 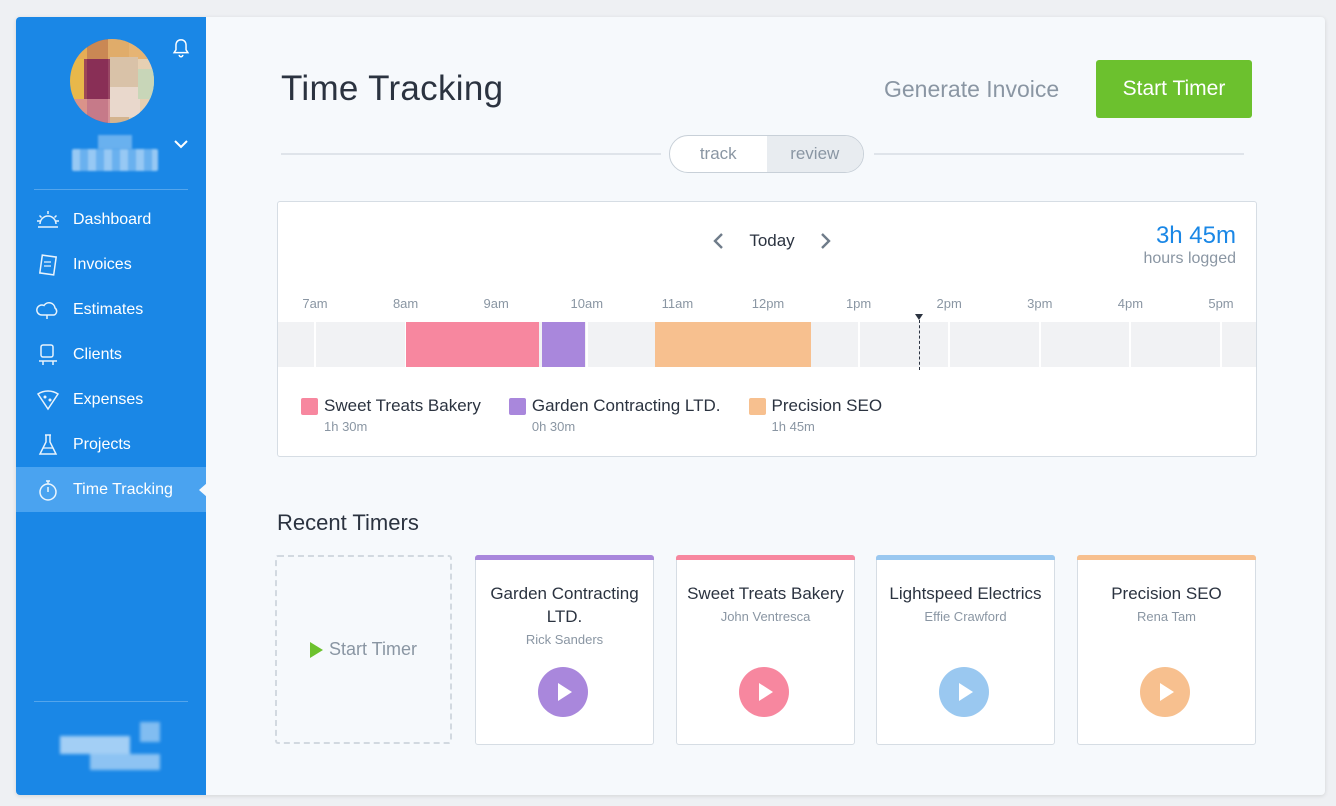 I want to click on timer-client: Precision SEO, so click(x=1166, y=593).